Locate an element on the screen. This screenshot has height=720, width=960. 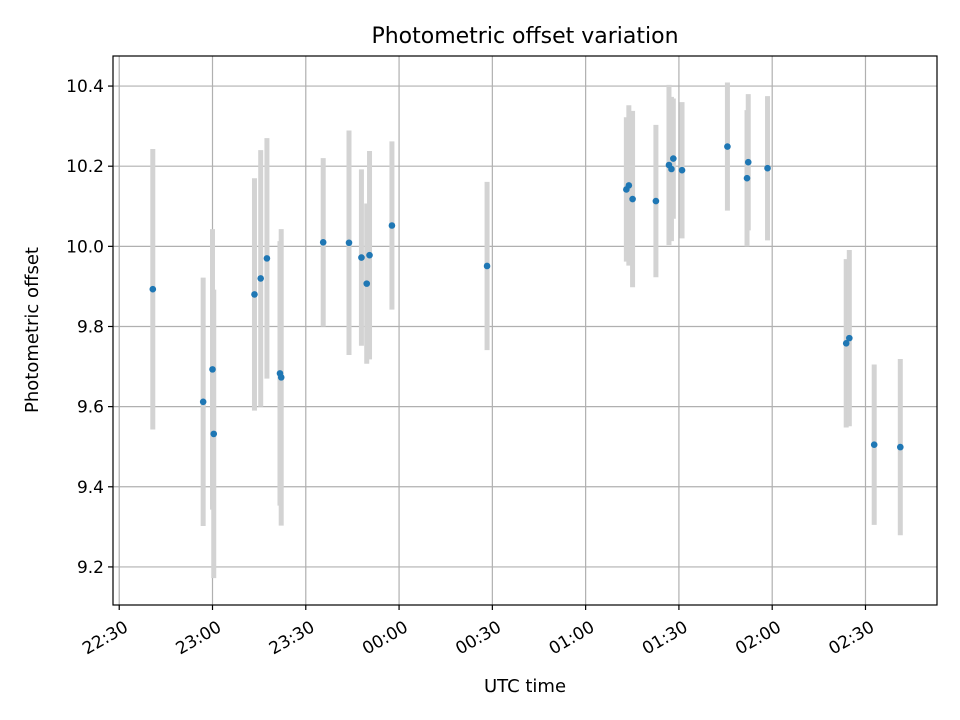
y-axis-label: Photometric offset is located at coordinates (32, 330).